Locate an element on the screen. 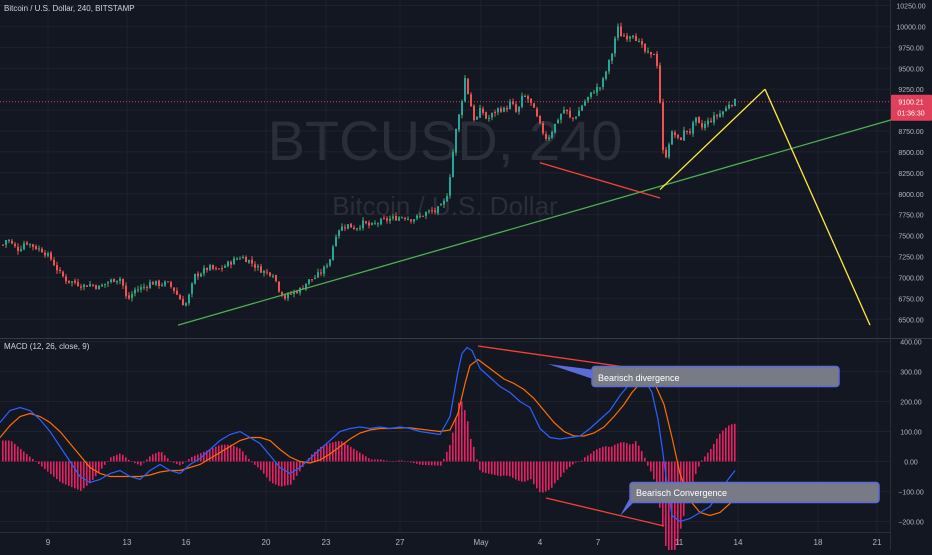 Image resolution: width=932 pixels, height=555 pixels. red-trendline is located at coordinates (600, 180).